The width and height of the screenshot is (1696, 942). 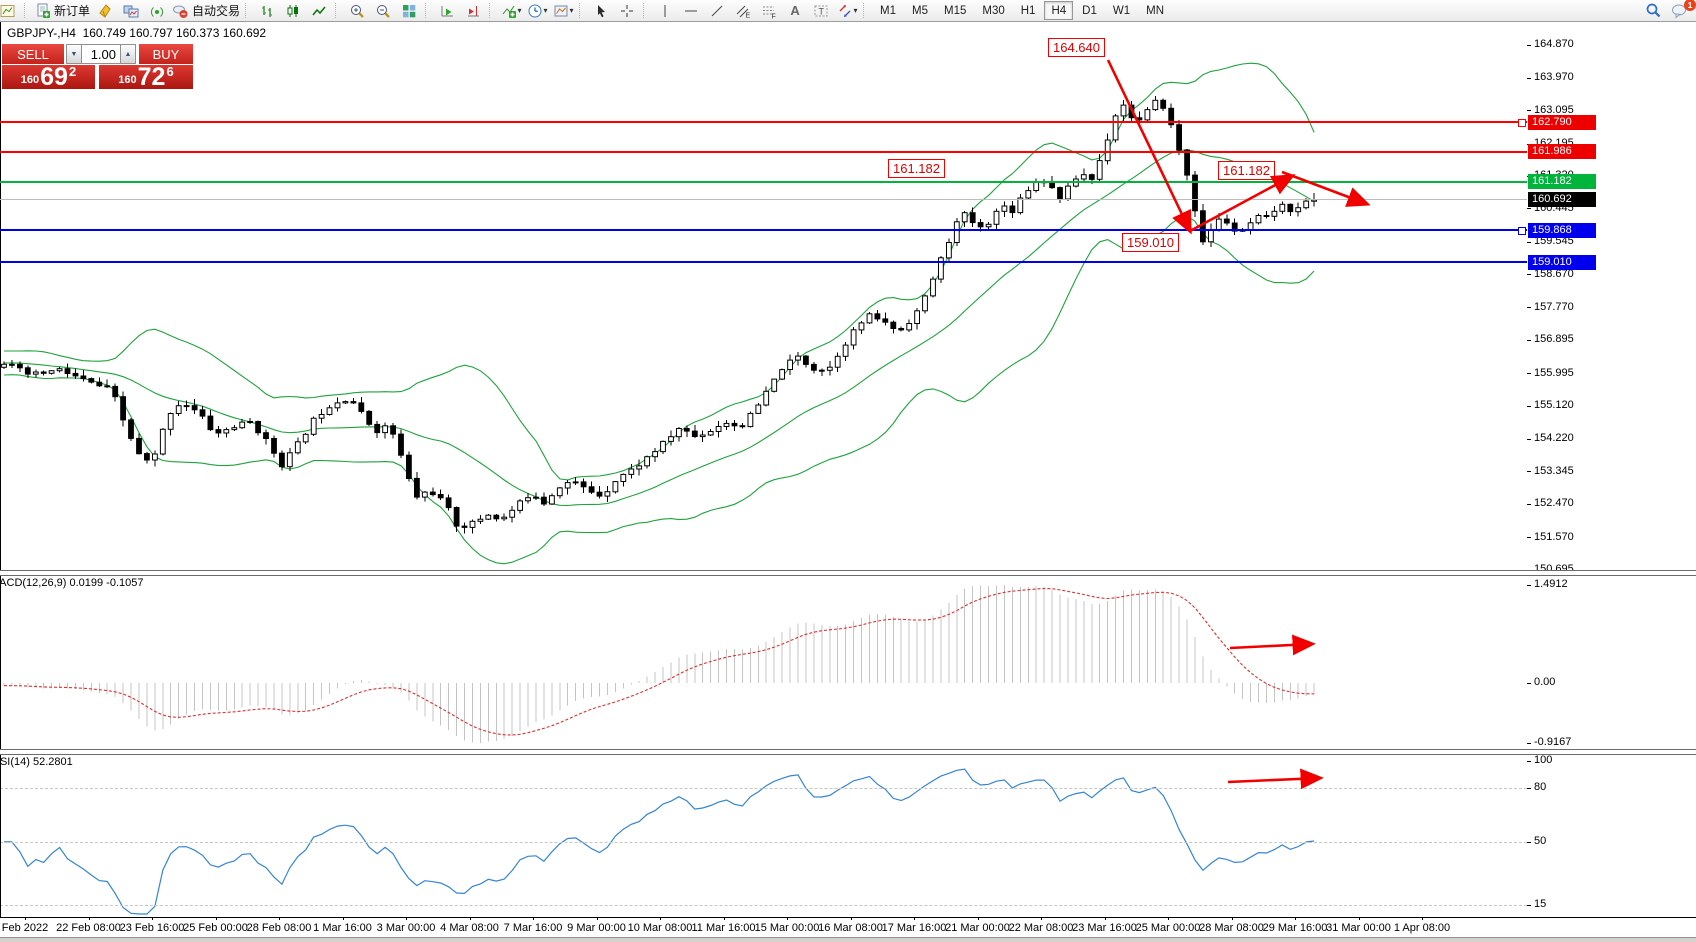 I want to click on volume-increase-button: ▲, so click(x=128, y=54).